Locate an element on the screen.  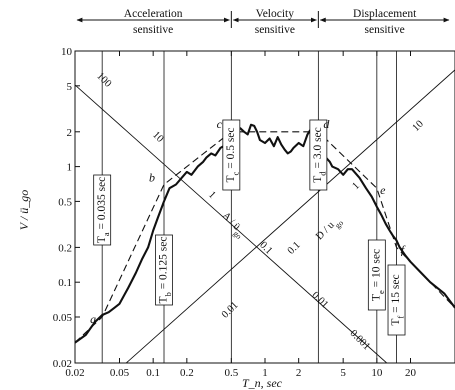
region-label: Velocity is located at coordinates (275, 14).